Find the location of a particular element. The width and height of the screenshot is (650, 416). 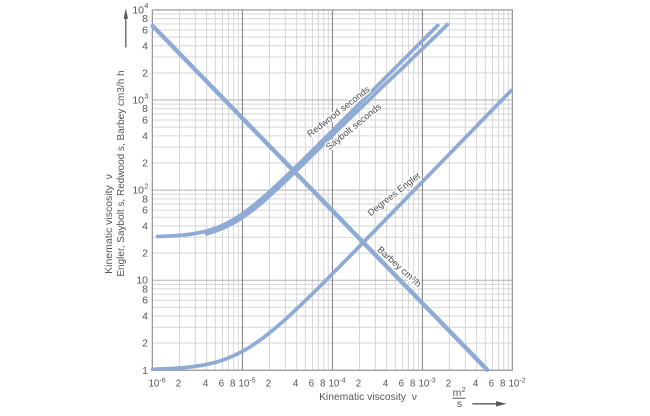

svg-text: -2 is located at coordinates (522, 380).